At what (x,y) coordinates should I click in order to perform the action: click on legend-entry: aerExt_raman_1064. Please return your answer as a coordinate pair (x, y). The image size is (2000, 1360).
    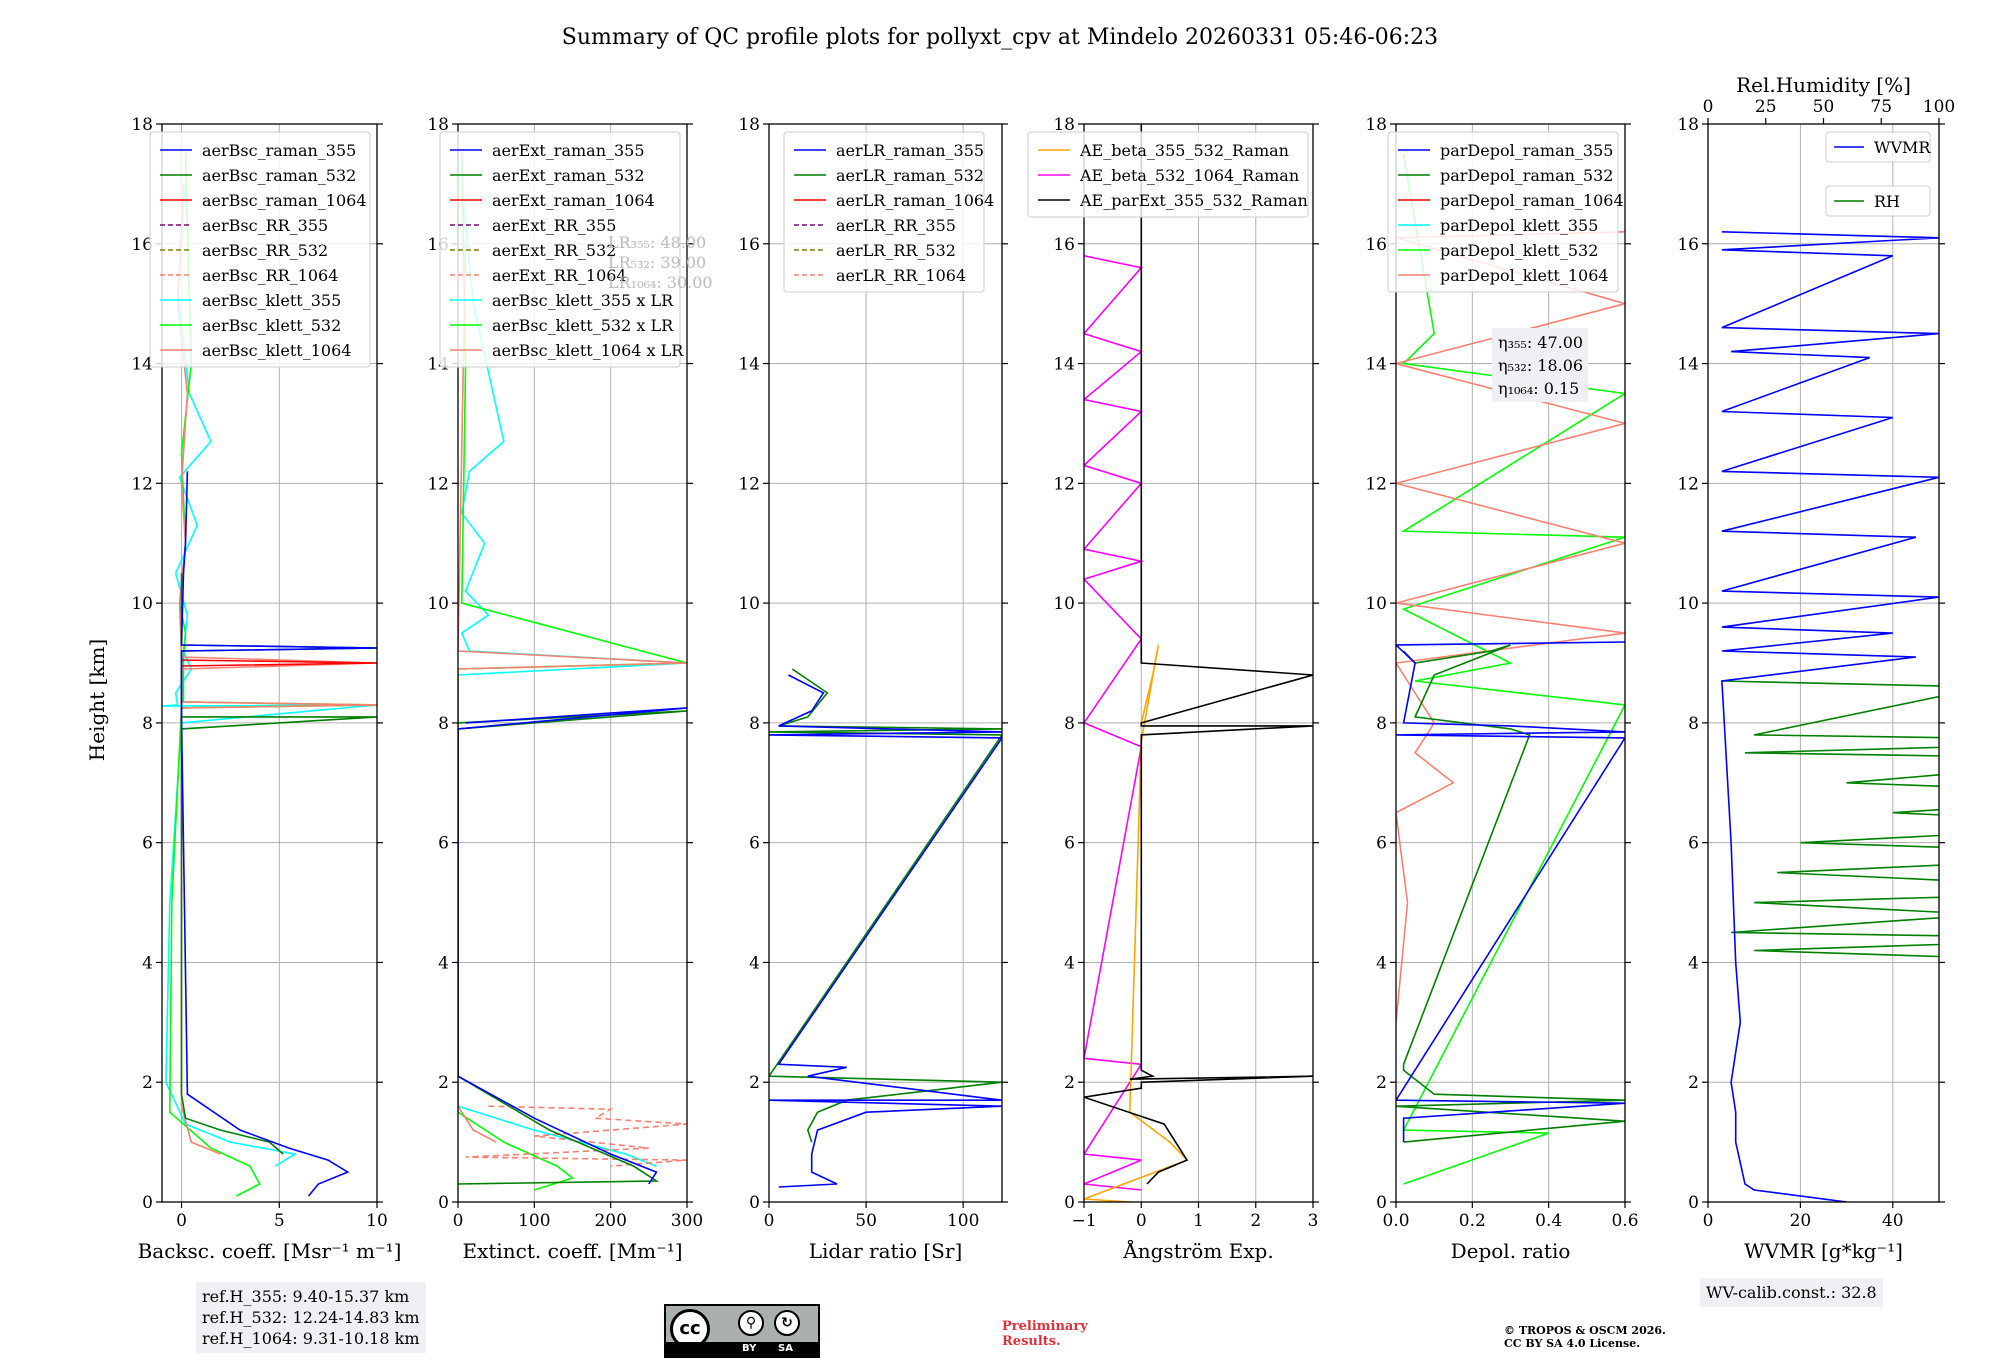
    Looking at the image, I should click on (573, 200).